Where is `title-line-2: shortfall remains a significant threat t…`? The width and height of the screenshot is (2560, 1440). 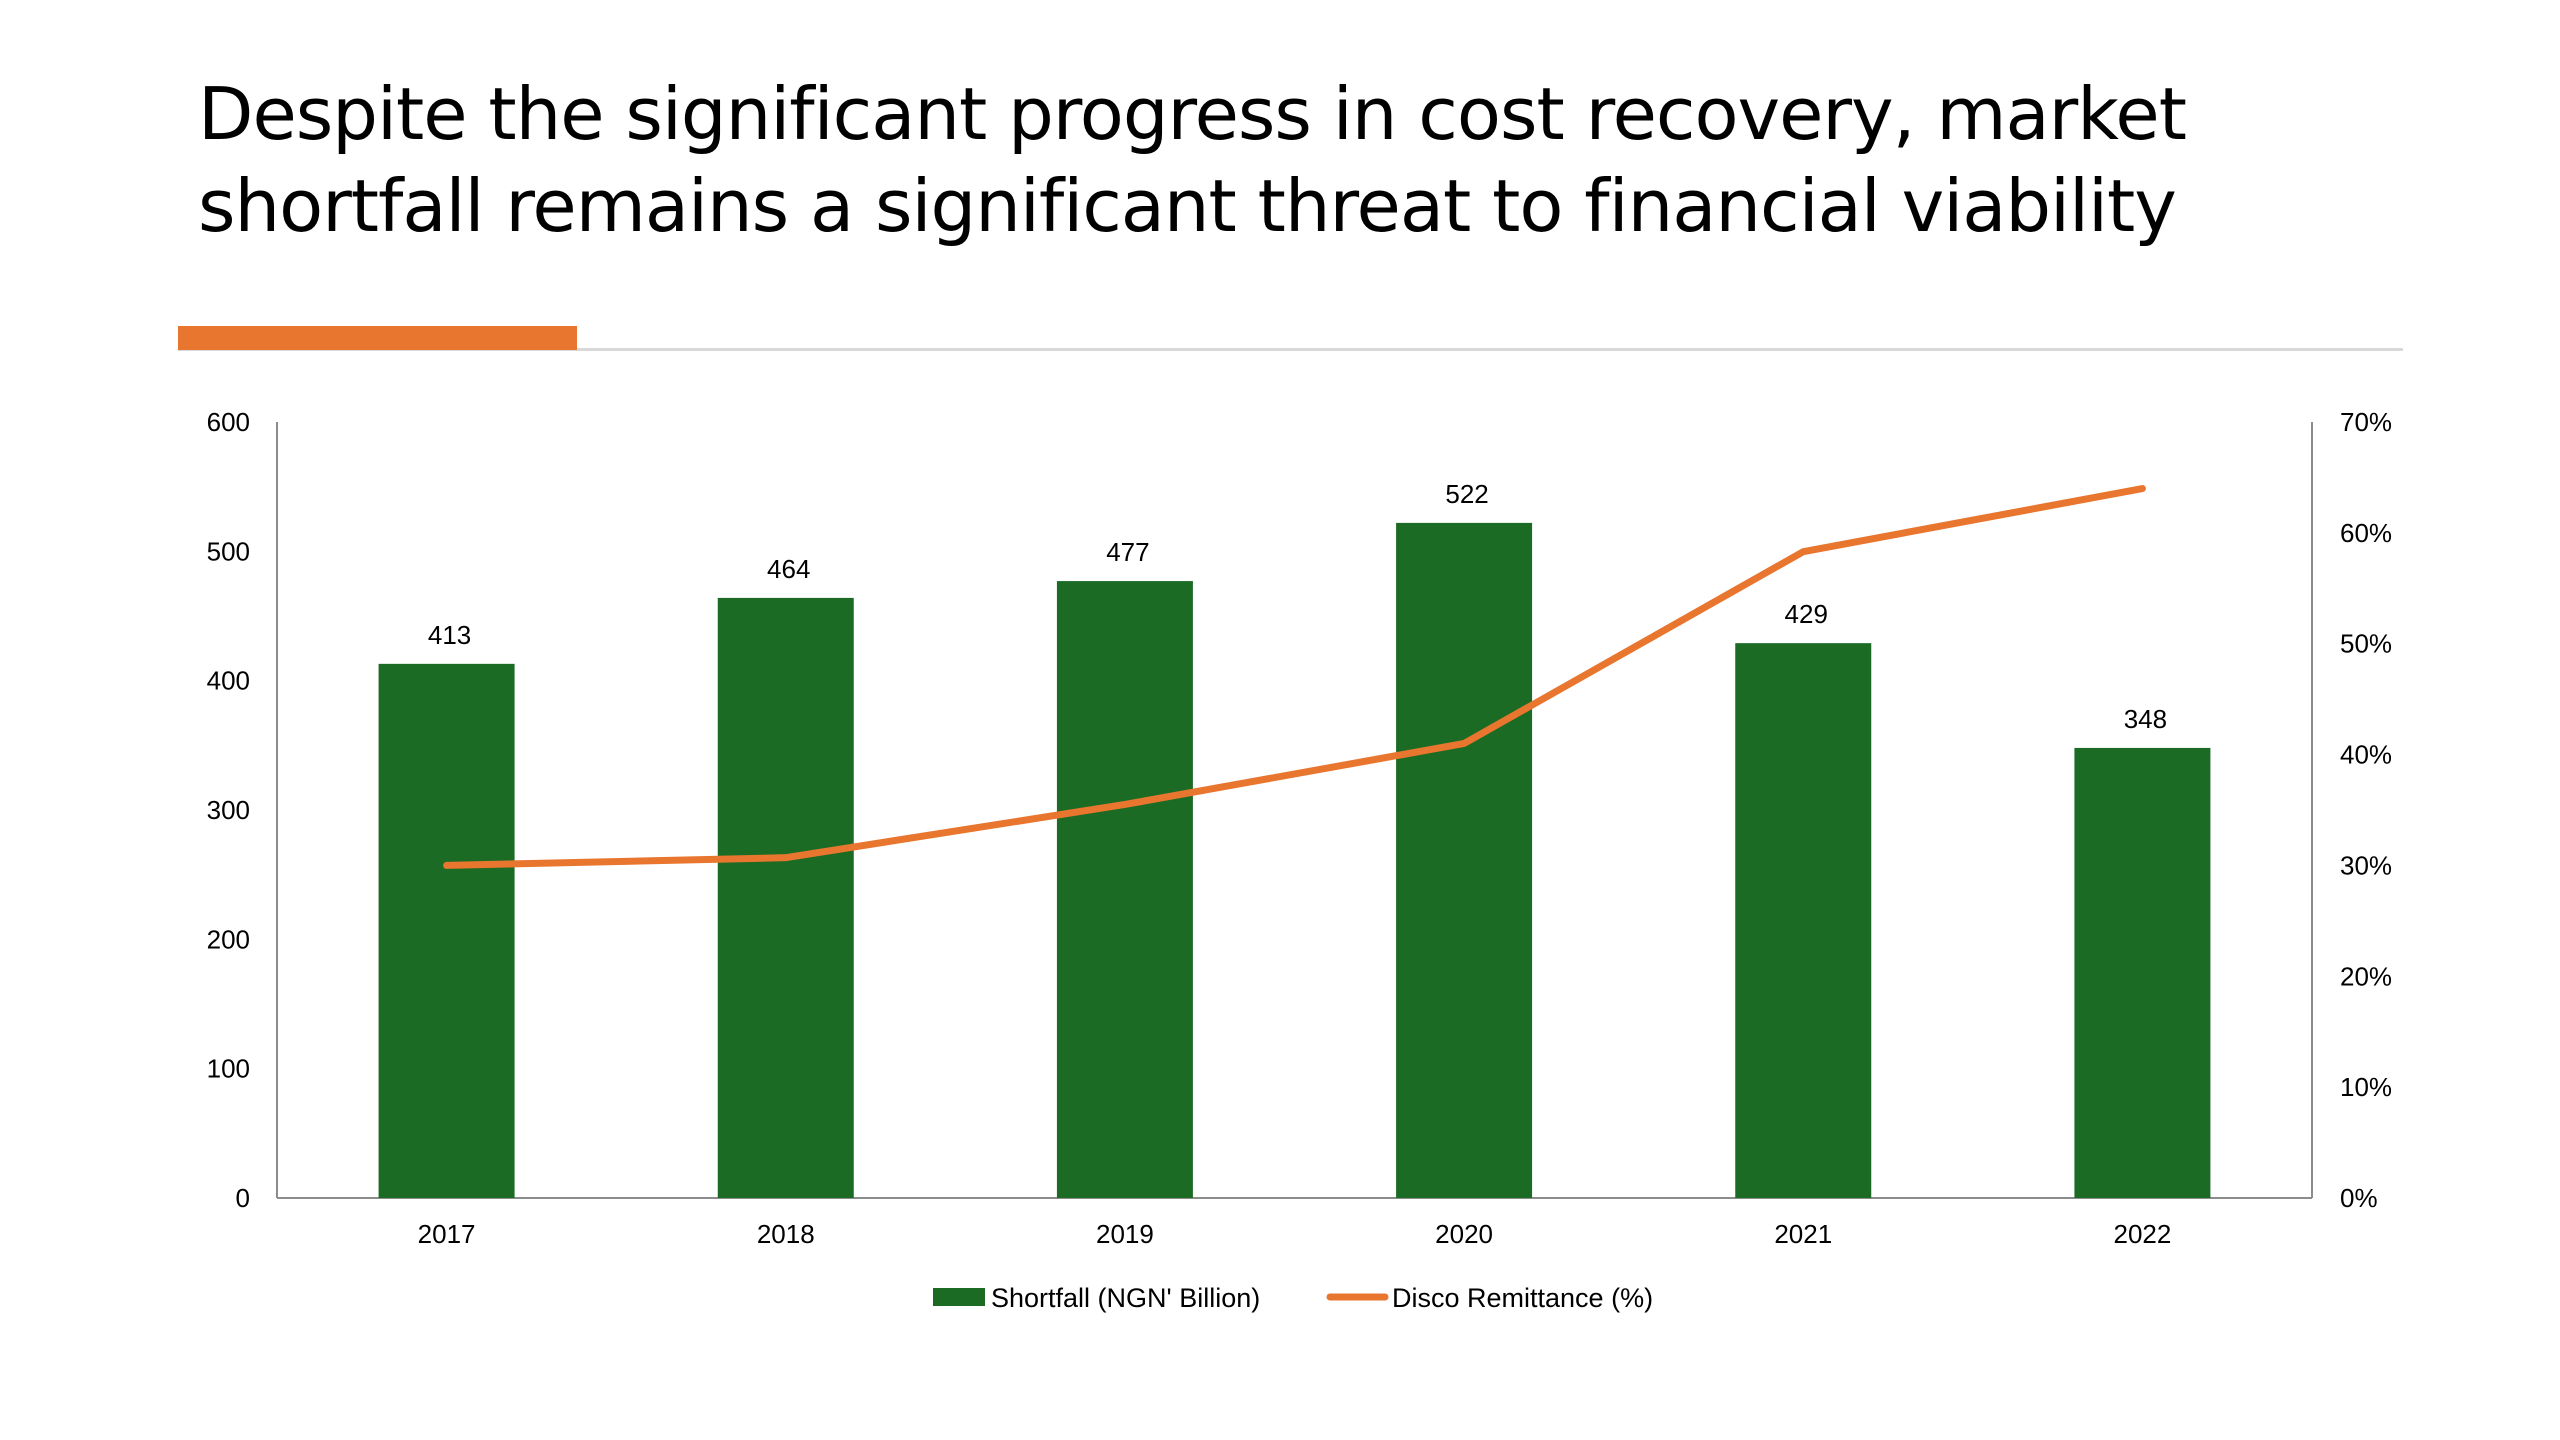 title-line-2: shortfall remains a significant threat t… is located at coordinates (1187, 206).